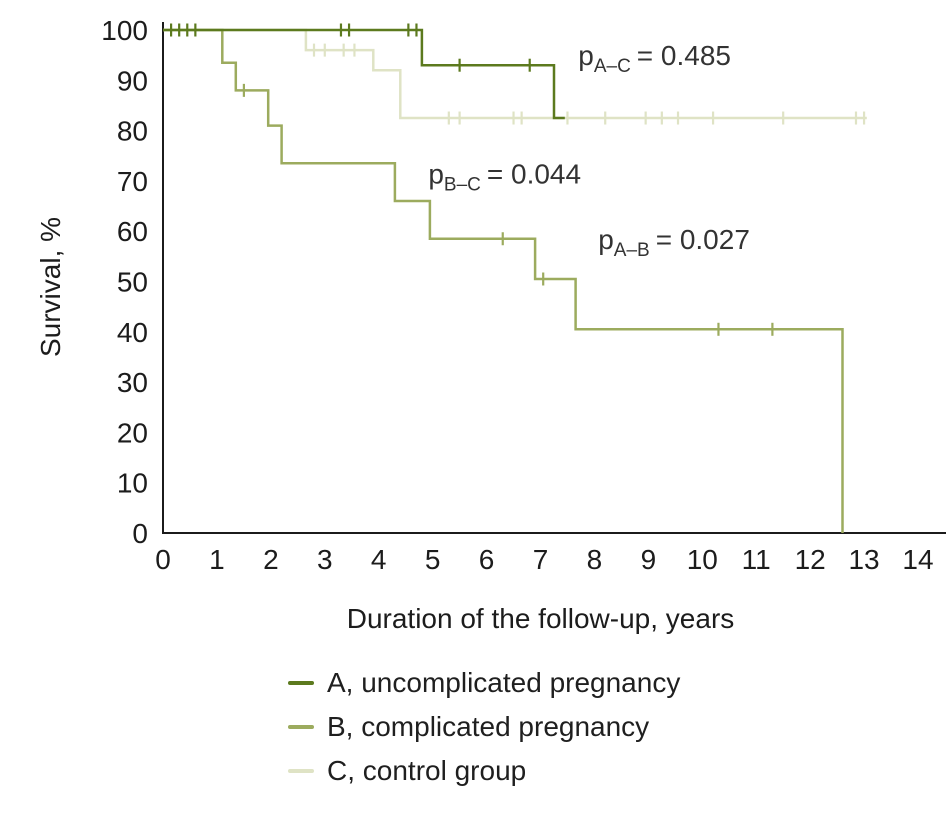 The image size is (950, 835). I want to click on x-tick-label: 11, so click(756, 559).